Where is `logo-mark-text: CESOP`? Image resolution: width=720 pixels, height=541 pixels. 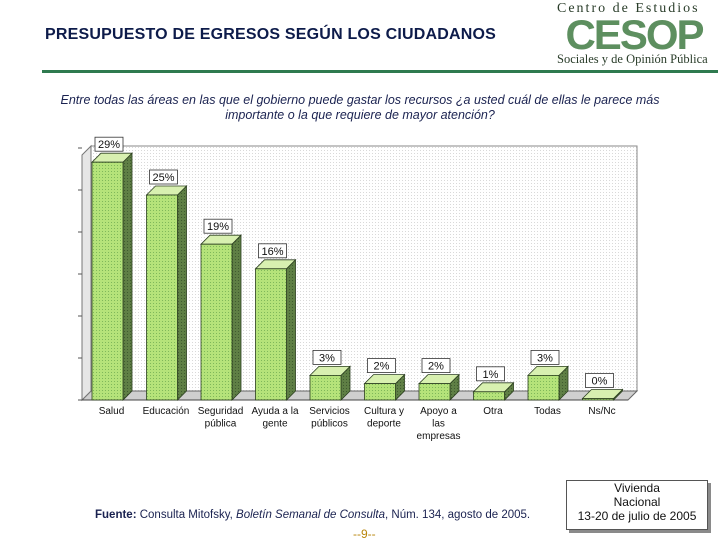 logo-mark-text: CESOP is located at coordinates (634, 34).